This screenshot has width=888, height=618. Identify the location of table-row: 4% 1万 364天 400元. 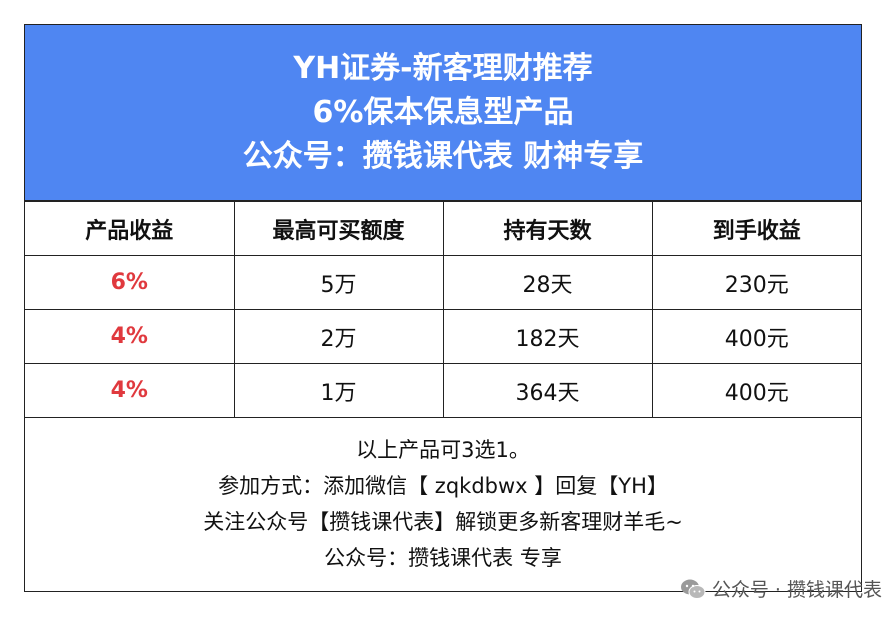
(443, 390).